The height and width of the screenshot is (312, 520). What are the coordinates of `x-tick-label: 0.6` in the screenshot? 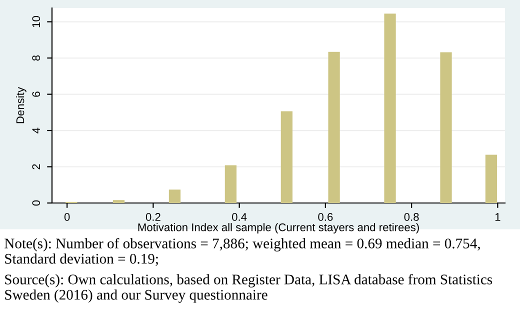 It's located at (325, 217).